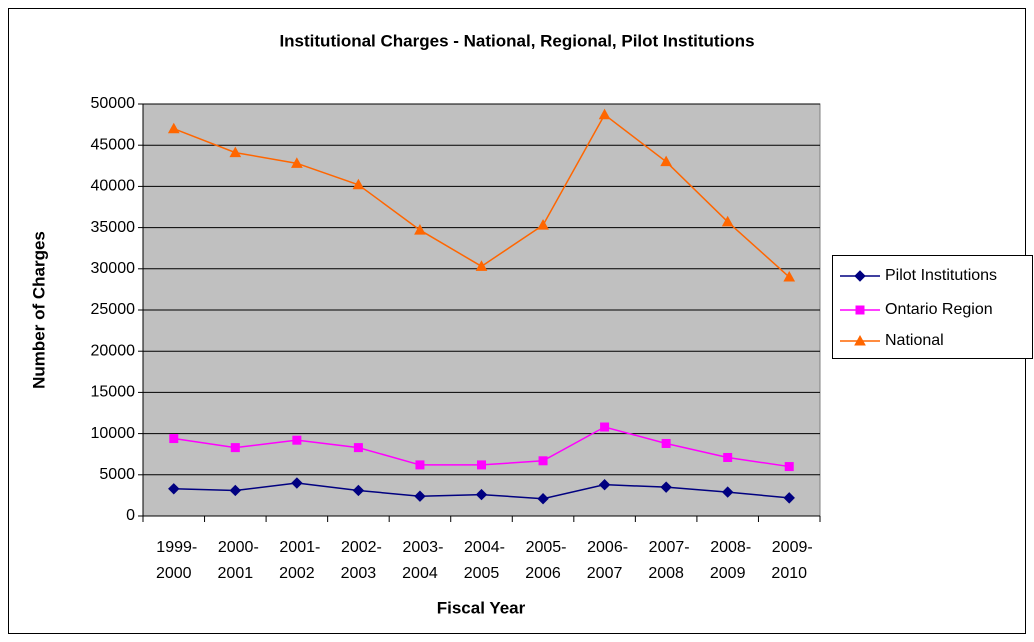 This screenshot has width=1034, height=642. I want to click on y-tick-label: 50000, so click(113, 103).